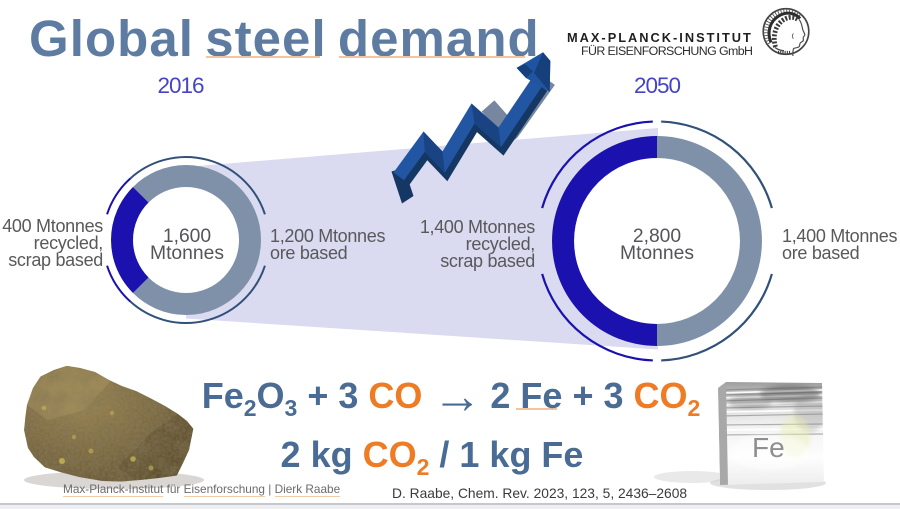 The height and width of the screenshot is (509, 900). What do you see at coordinates (768, 447) in the screenshot?
I see `svg-text: Fe` at bounding box center [768, 447].